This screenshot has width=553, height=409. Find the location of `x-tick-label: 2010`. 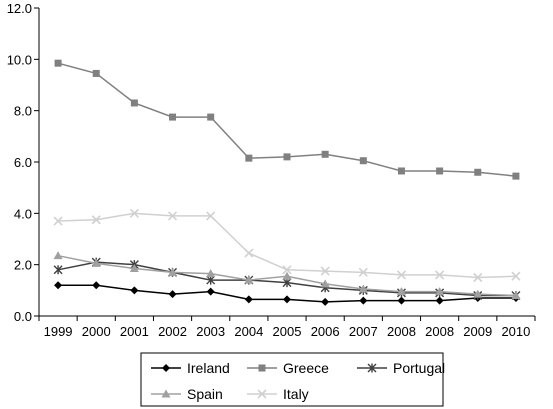

x-tick-label: 2010 is located at coordinates (515, 331).